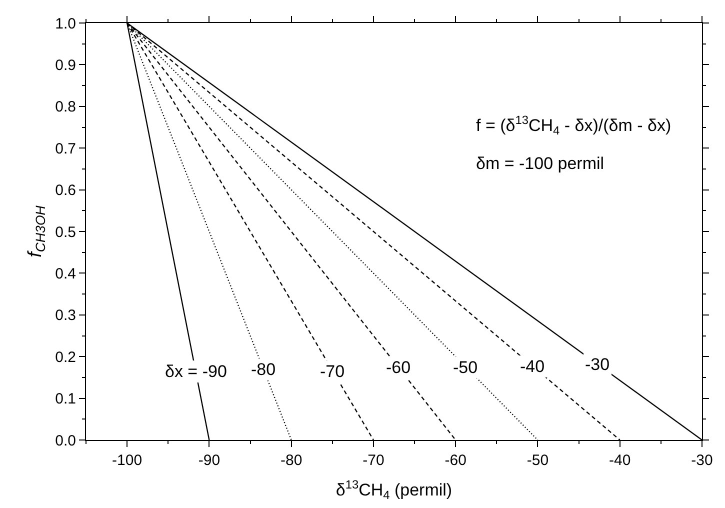  I want to click on y-tick-label: 0.2, so click(65, 357).